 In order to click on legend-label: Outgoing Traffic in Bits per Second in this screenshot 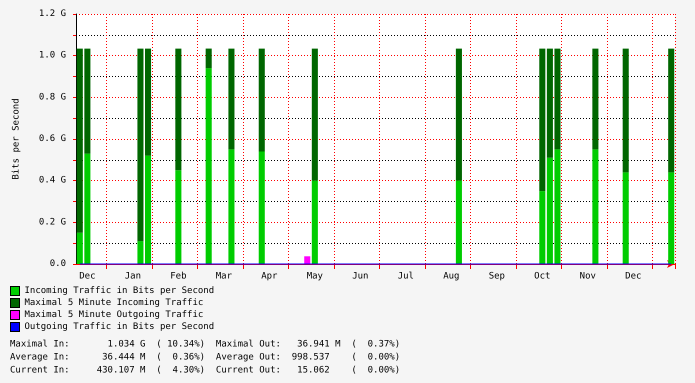, I will do `click(119, 327)`.